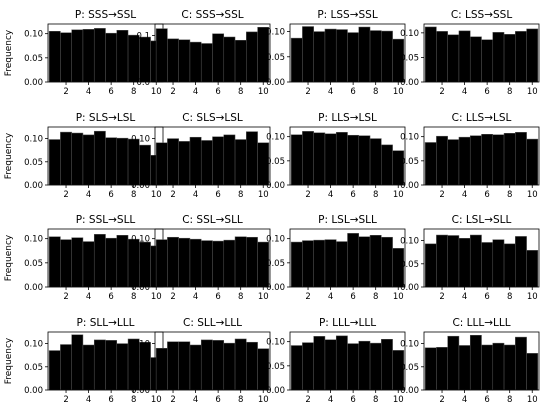 The image size is (553, 412). What do you see at coordinates (470, 361) in the screenshot?
I see `chart-panel-16: 2 4 6 8 10 0.00 0.05 0.10 C: LLL→LLL` at bounding box center [470, 361].